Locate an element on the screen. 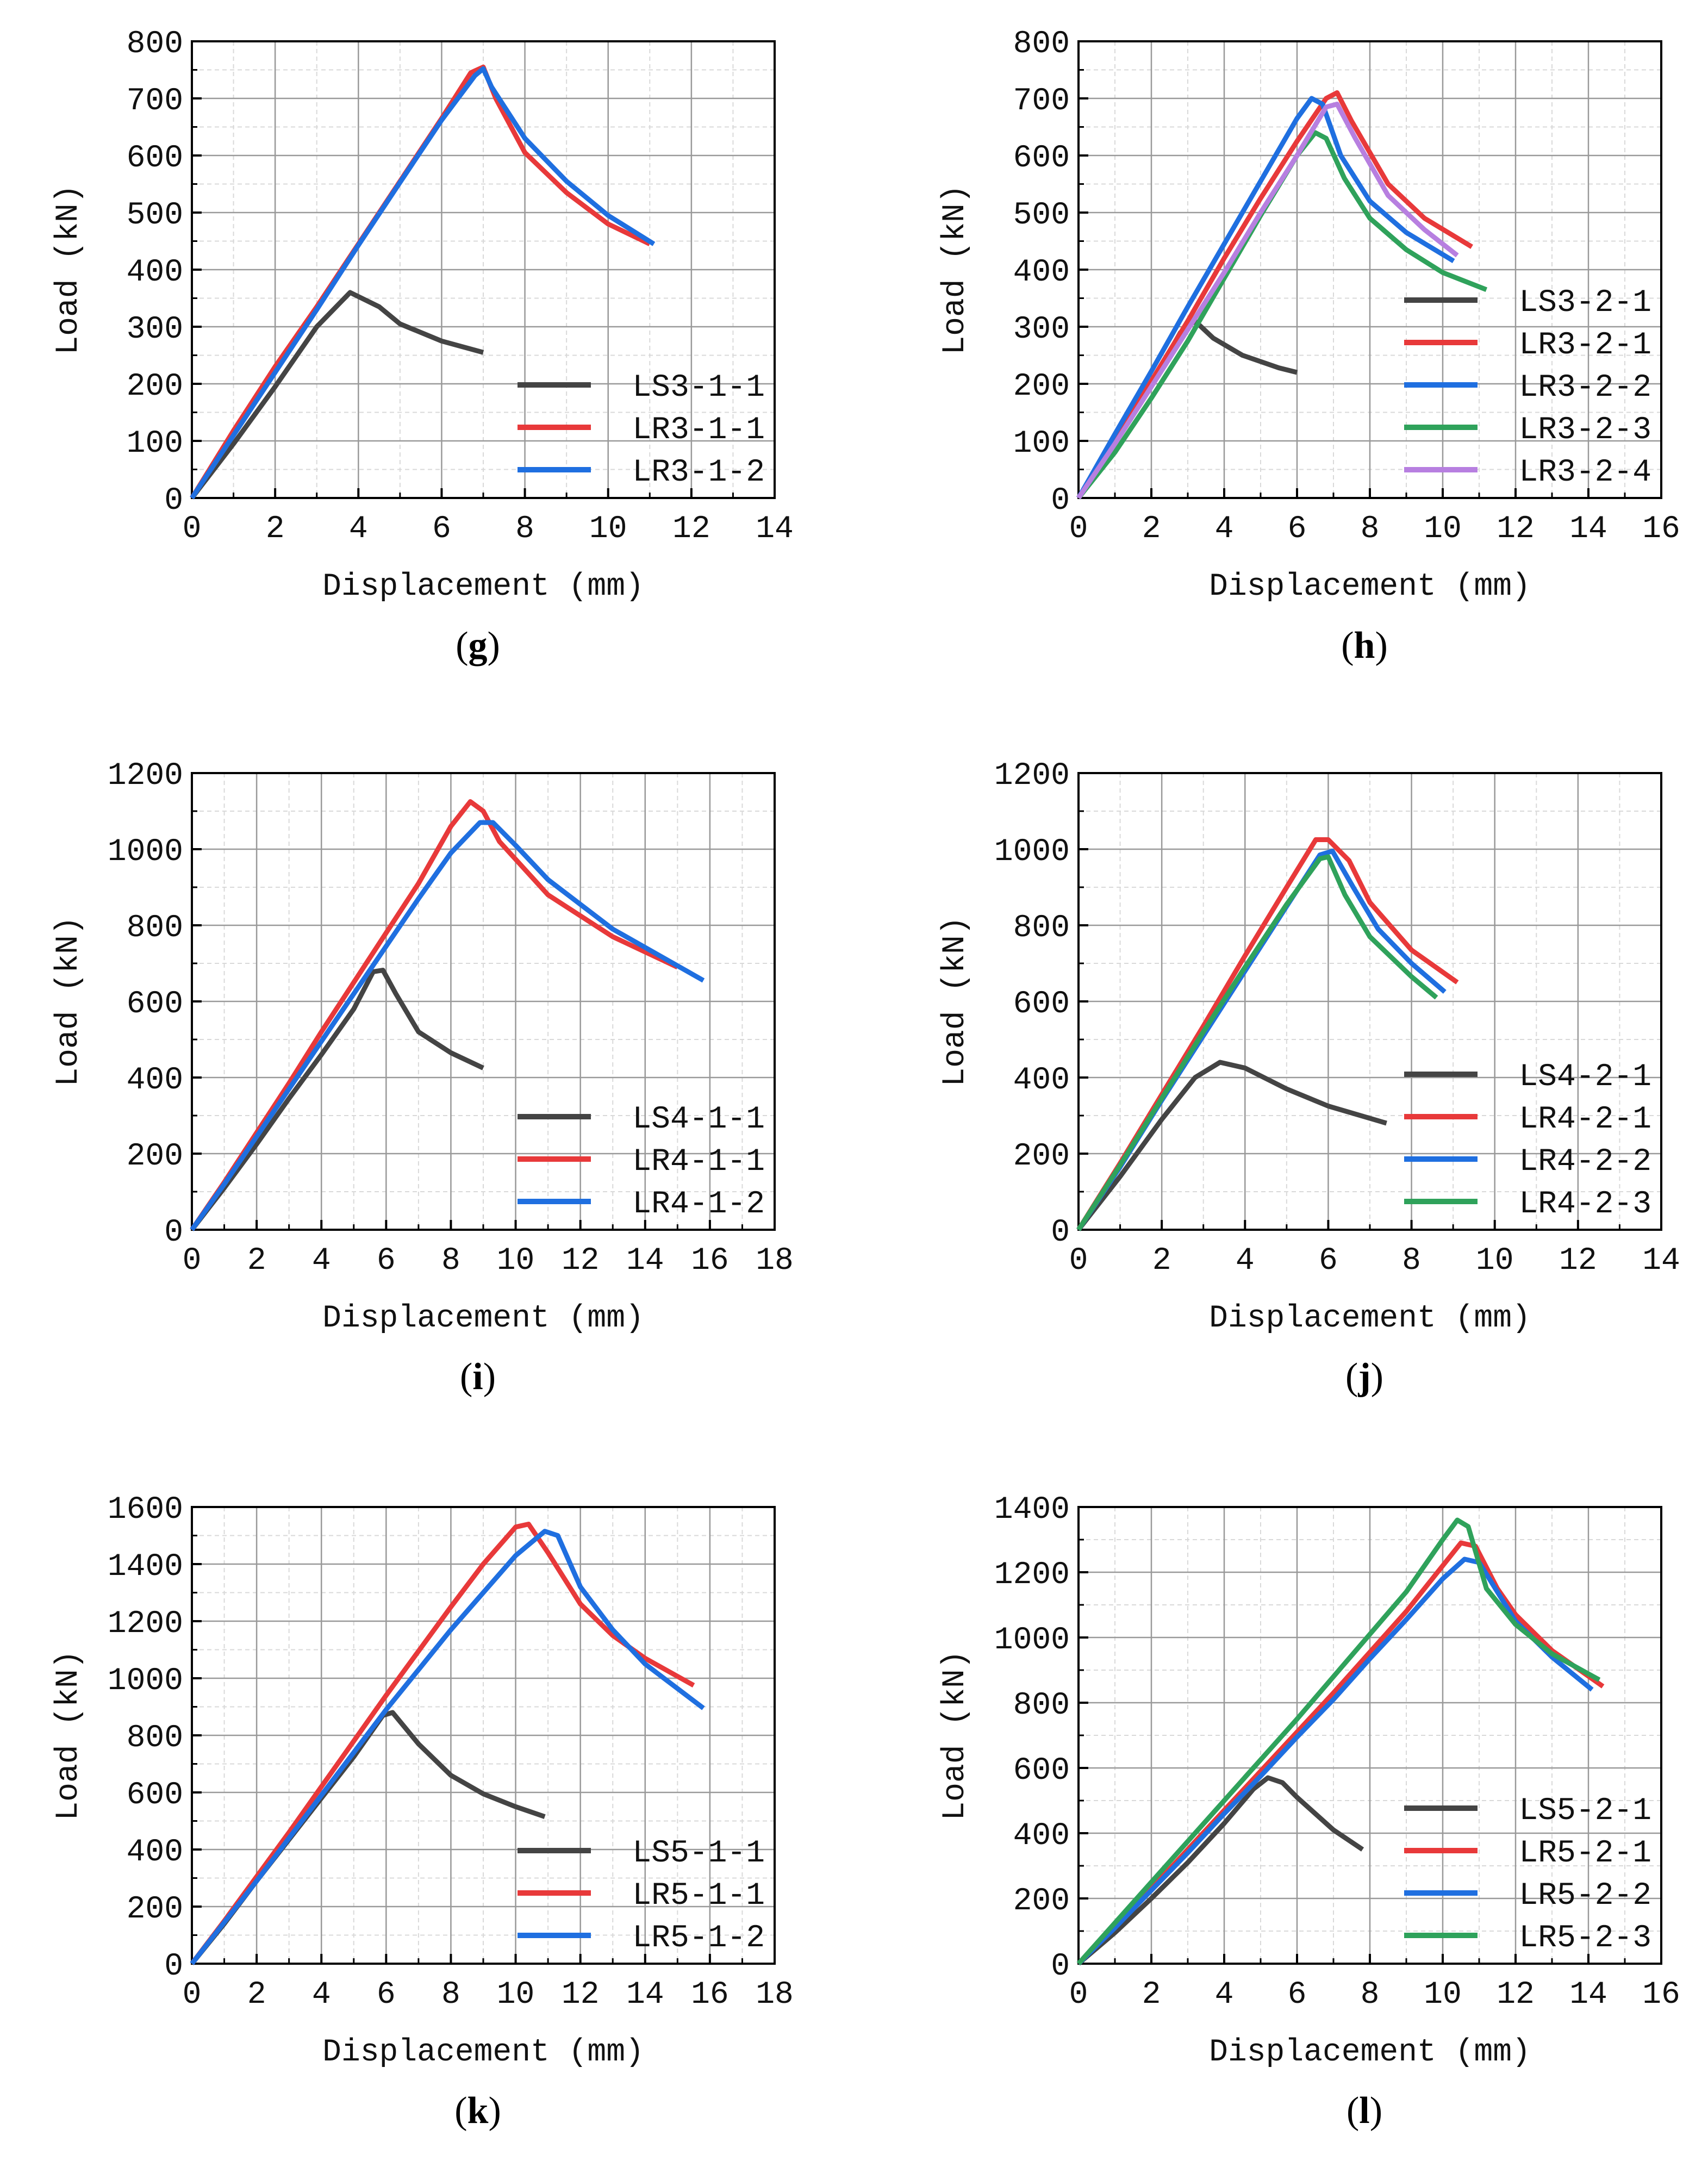 This screenshot has width=1708, height=2167. legend-label-LR5-1-1: LR5-1-1 is located at coordinates (698, 1896).